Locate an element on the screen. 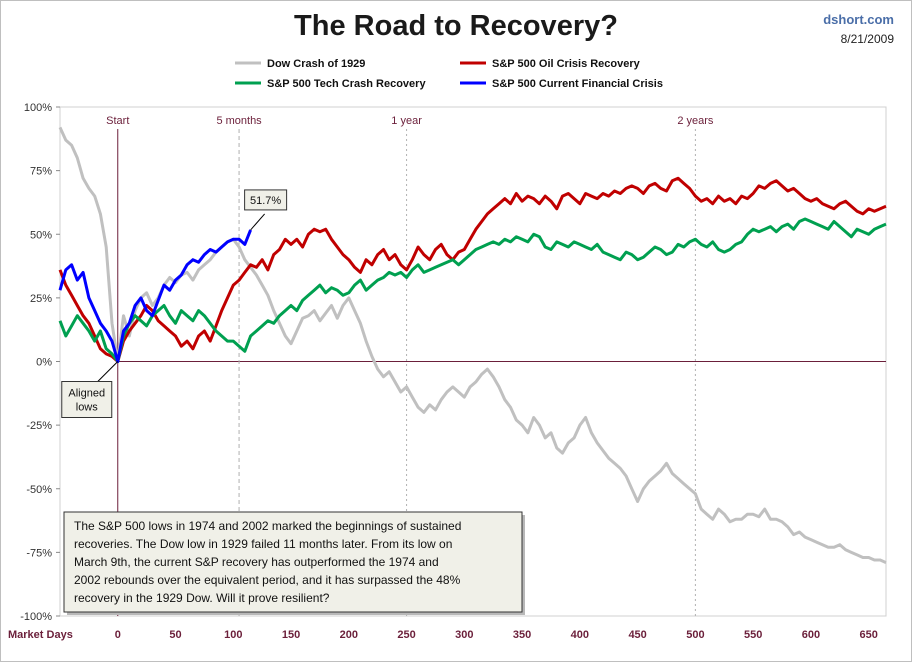  x-tick-label: 50 is located at coordinates (175, 635).